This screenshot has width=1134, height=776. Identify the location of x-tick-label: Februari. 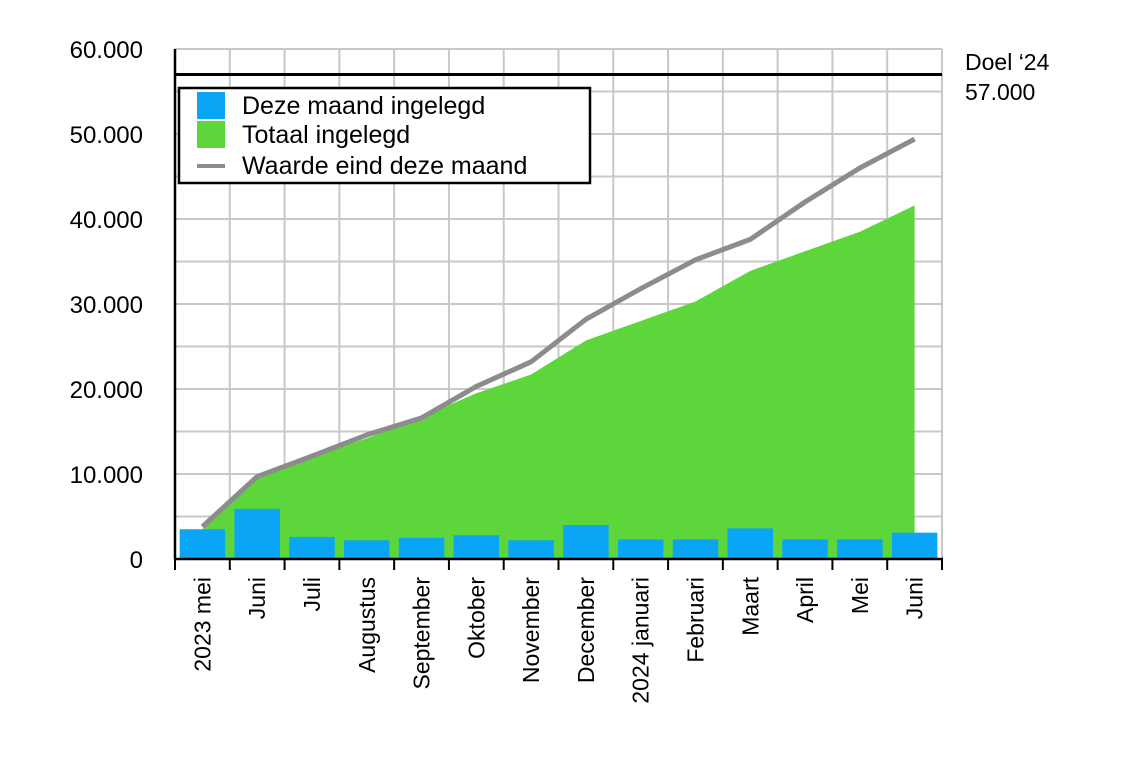
(695, 620).